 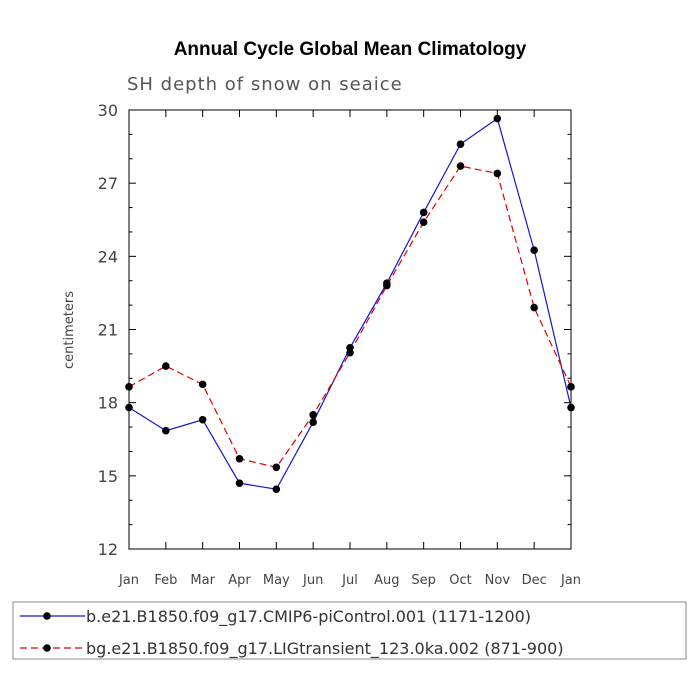 What do you see at coordinates (165, 580) in the screenshot?
I see `x-tick-label: Feb` at bounding box center [165, 580].